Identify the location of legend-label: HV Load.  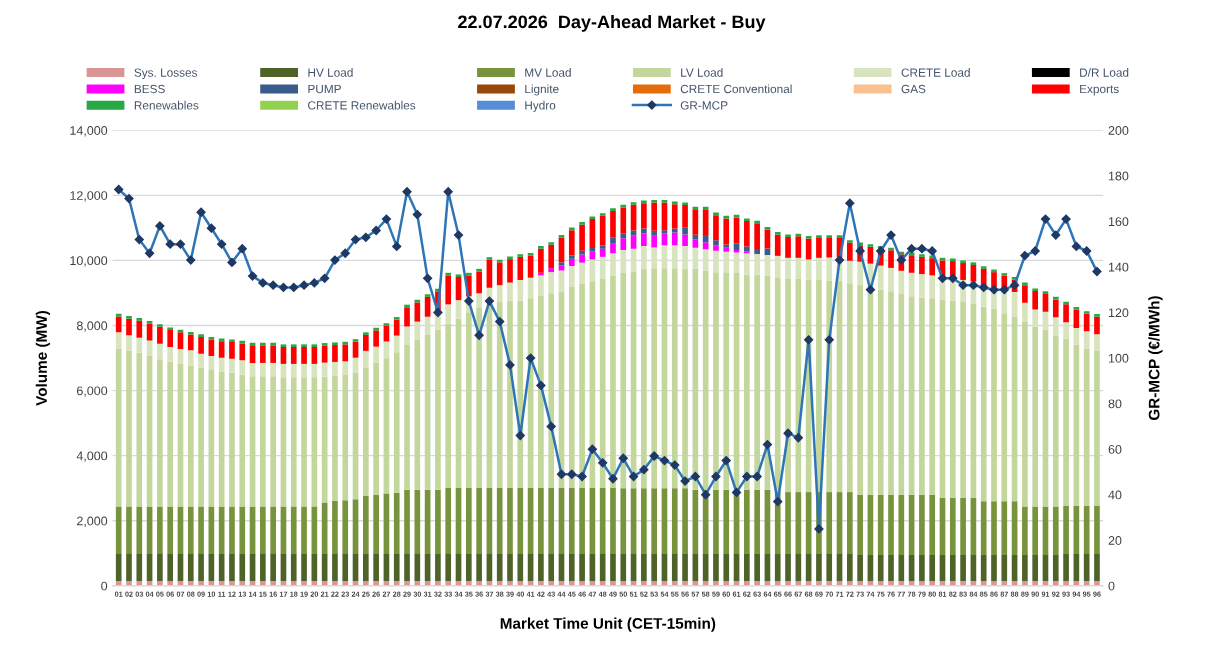
(330, 72).